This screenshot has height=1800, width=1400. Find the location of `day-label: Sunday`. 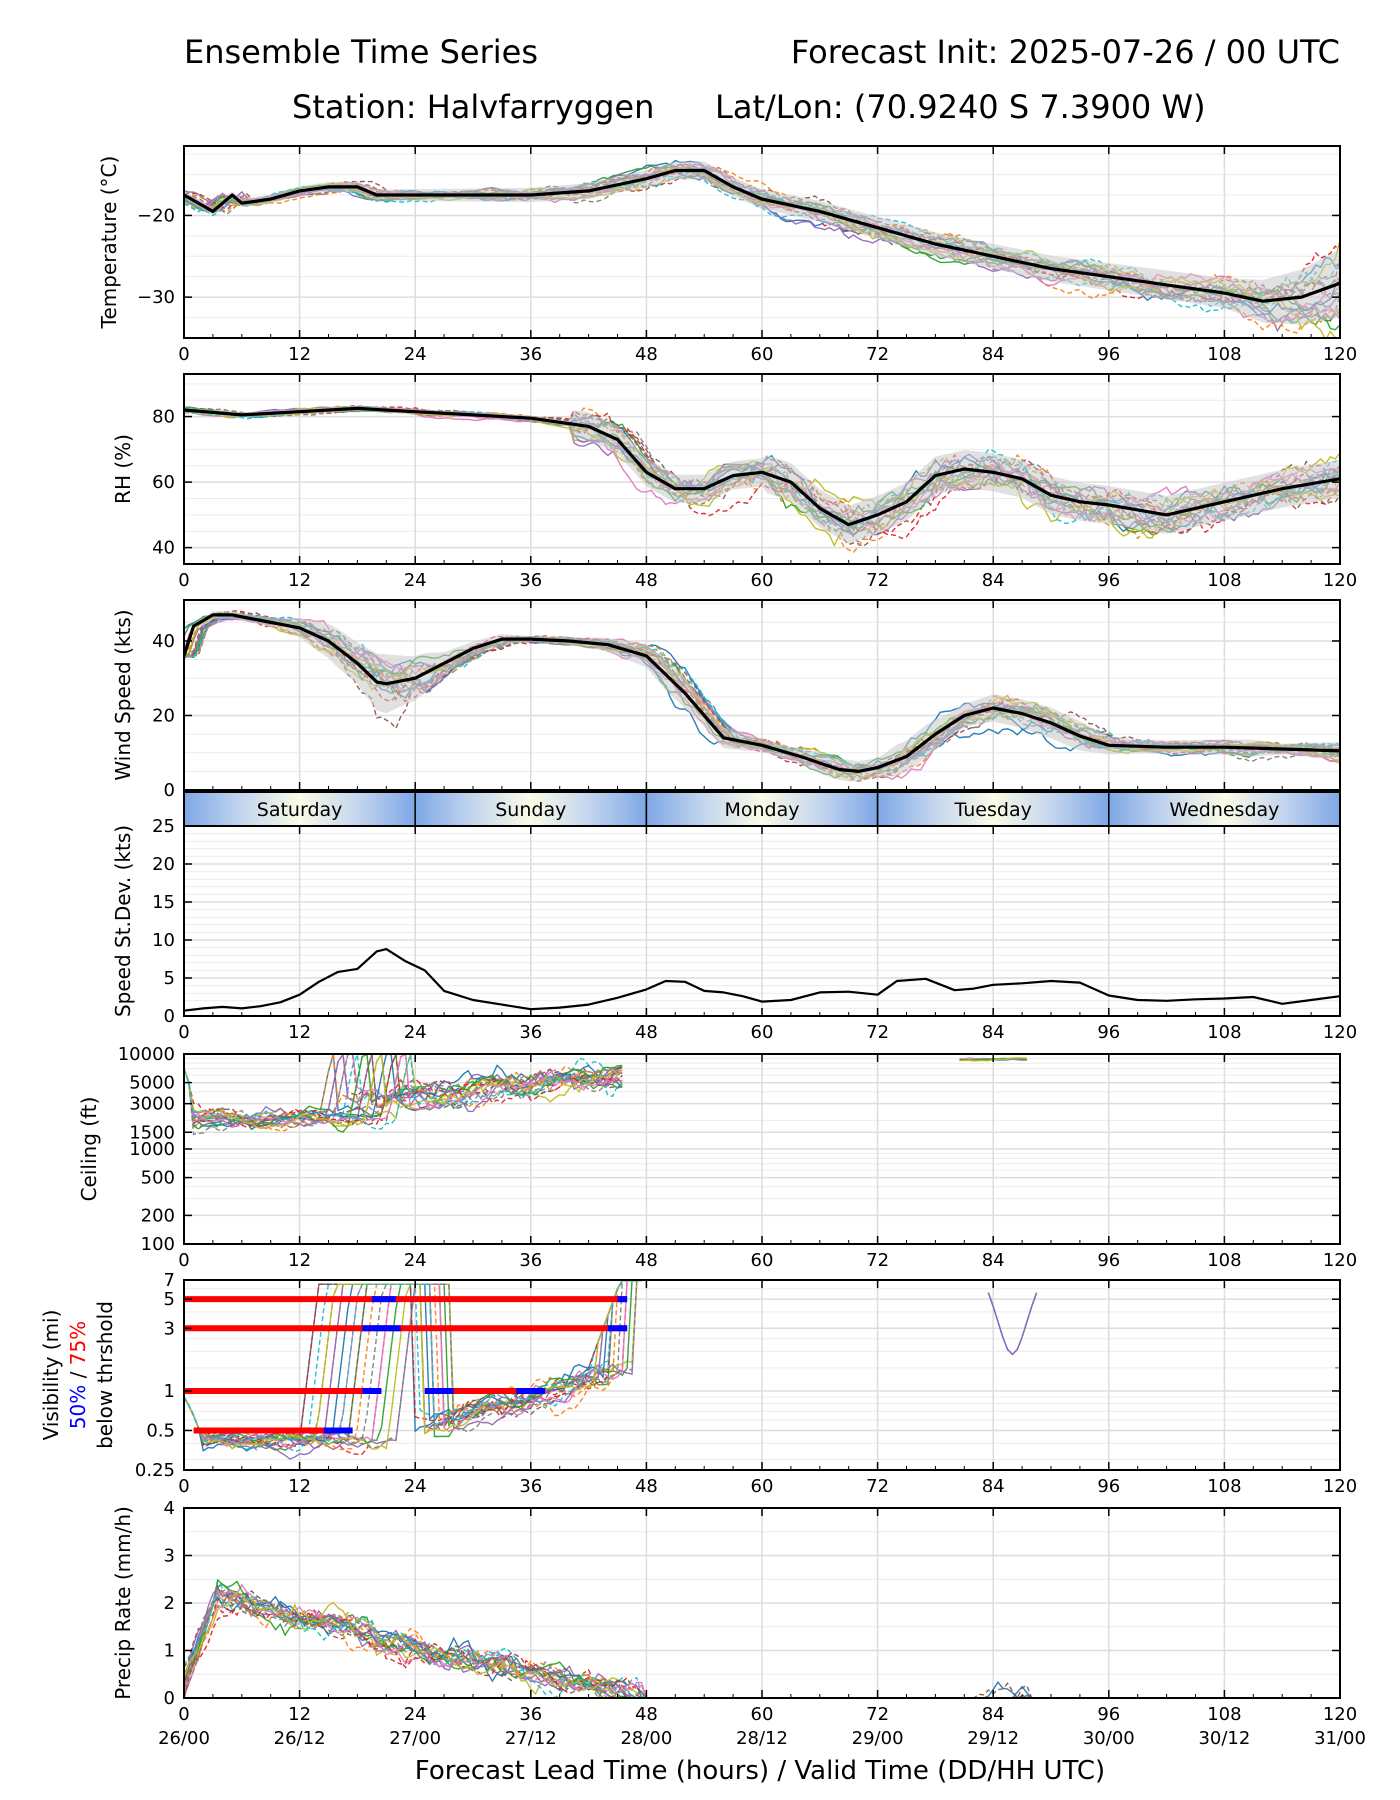

day-label: Sunday is located at coordinates (530, 810).